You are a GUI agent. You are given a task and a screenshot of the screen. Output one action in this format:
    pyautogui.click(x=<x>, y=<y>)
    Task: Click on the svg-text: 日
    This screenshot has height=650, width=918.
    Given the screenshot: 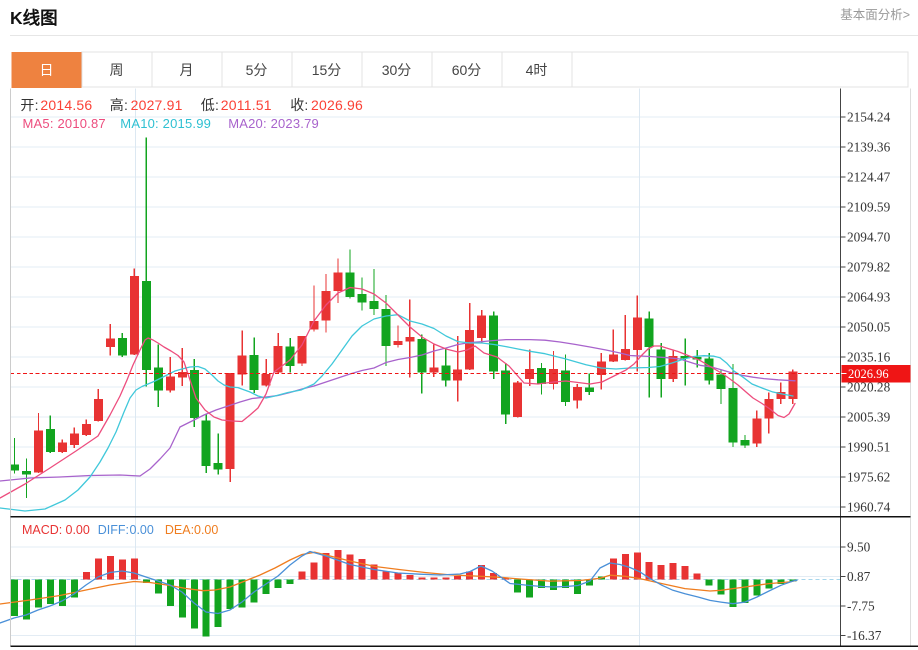 What is the action you would take?
    pyautogui.click(x=47, y=70)
    